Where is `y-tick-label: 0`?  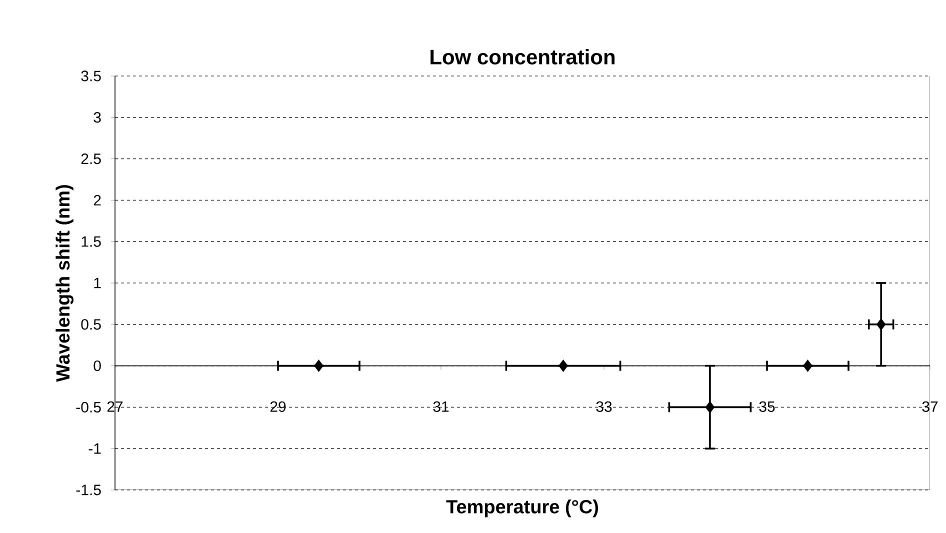 y-tick-label: 0 is located at coordinates (97, 366).